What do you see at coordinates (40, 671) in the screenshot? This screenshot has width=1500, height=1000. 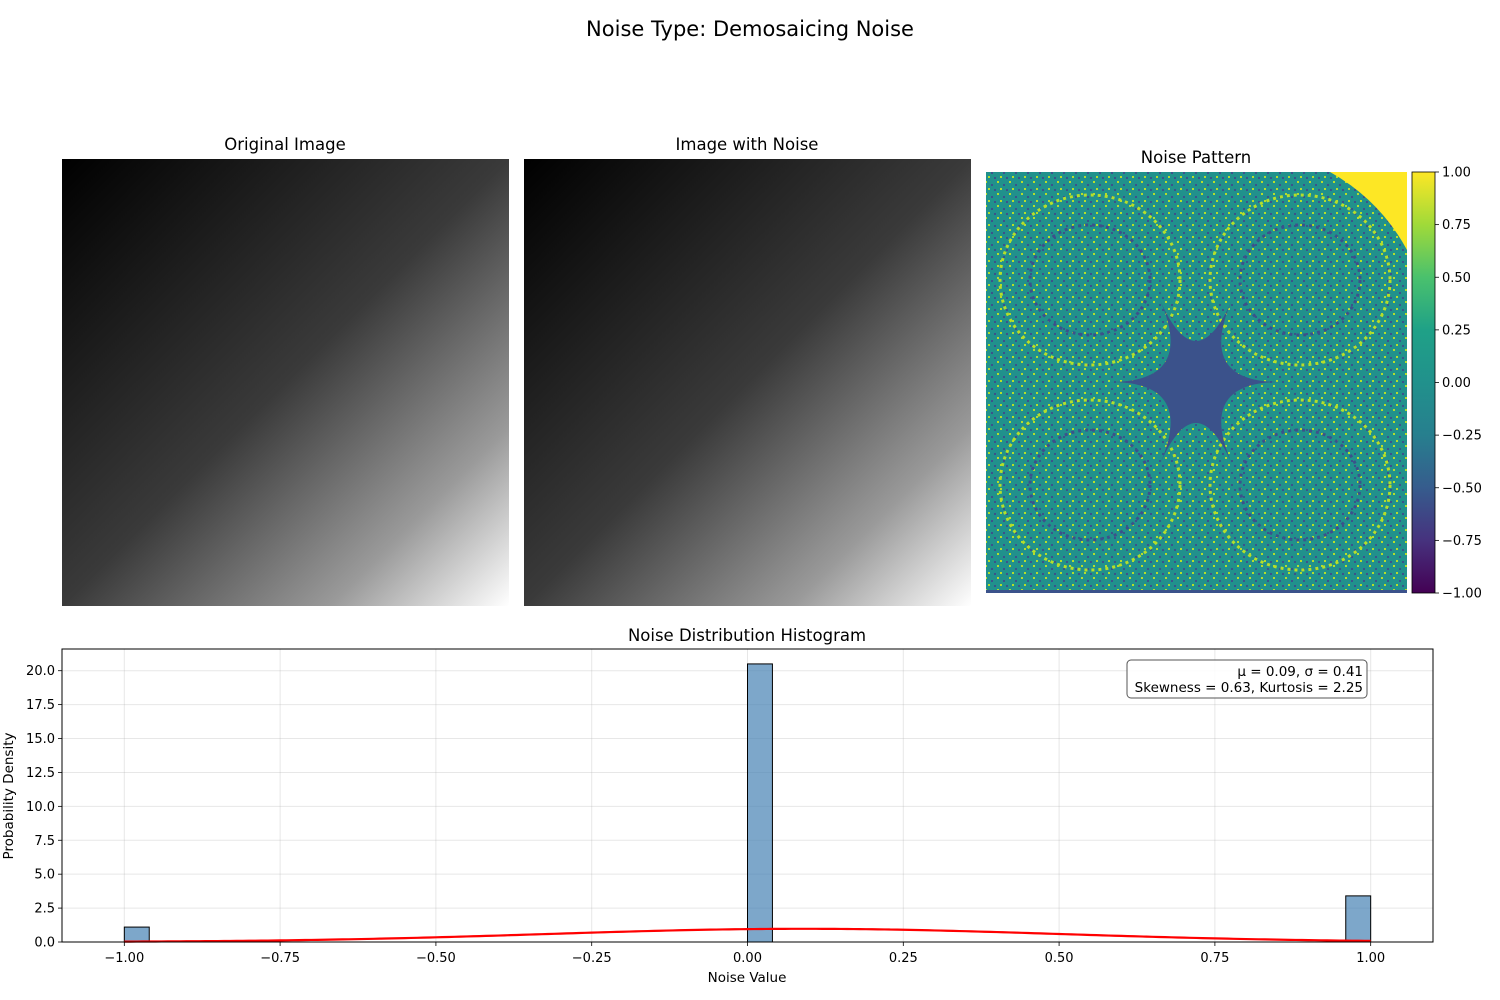 I see `y-tick-label: 20.0` at bounding box center [40, 671].